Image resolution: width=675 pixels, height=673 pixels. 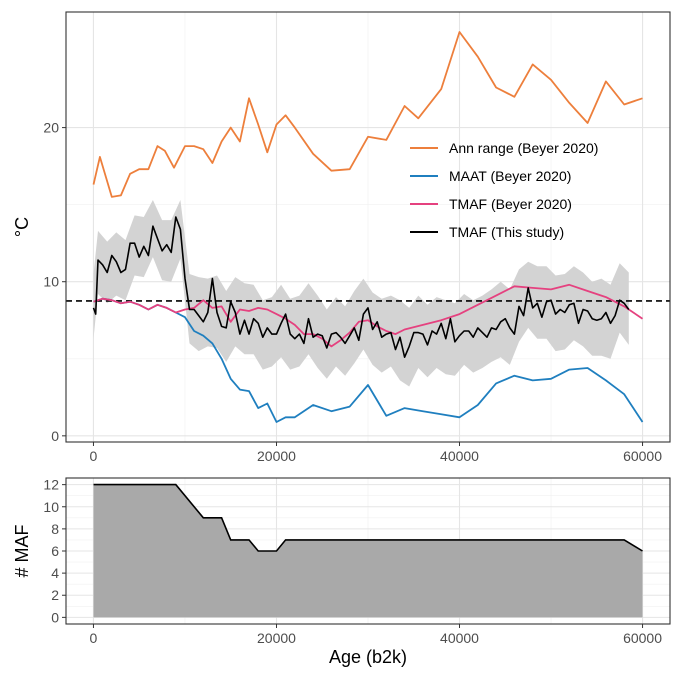 What do you see at coordinates (276, 456) in the screenshot?
I see `top-x-tick-label: 20000` at bounding box center [276, 456].